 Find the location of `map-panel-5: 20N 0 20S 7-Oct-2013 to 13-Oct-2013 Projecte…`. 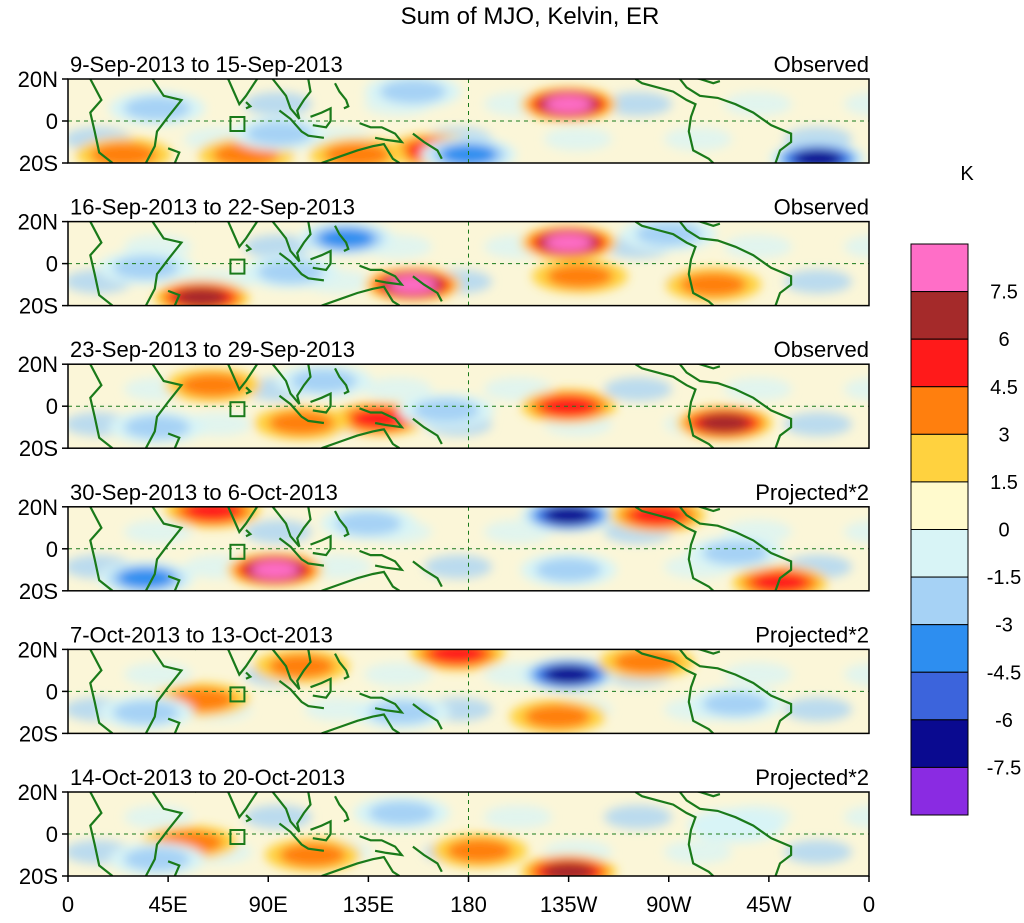

map-panel-5: 20N 0 20S 7-Oct-2013 to 13-Oct-2013 Projecte… is located at coordinates (444, 684).